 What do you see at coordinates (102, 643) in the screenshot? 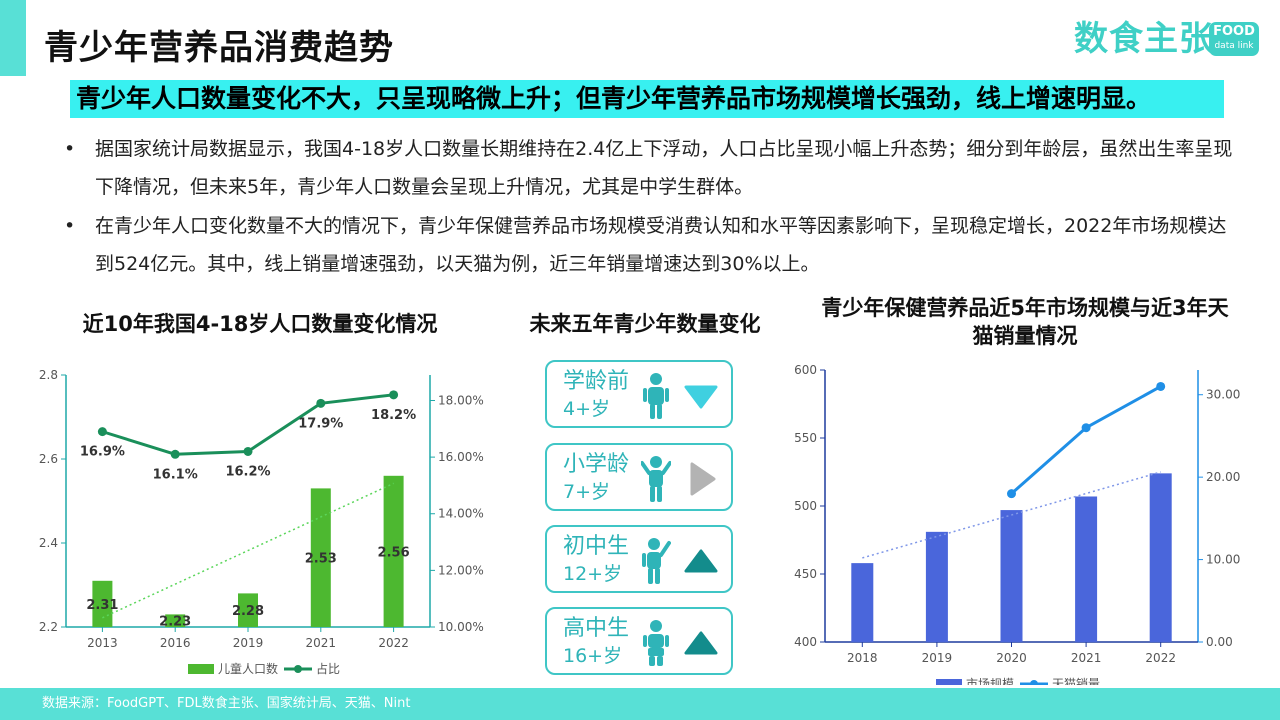
I see `x-tick-label: 2013` at bounding box center [102, 643].